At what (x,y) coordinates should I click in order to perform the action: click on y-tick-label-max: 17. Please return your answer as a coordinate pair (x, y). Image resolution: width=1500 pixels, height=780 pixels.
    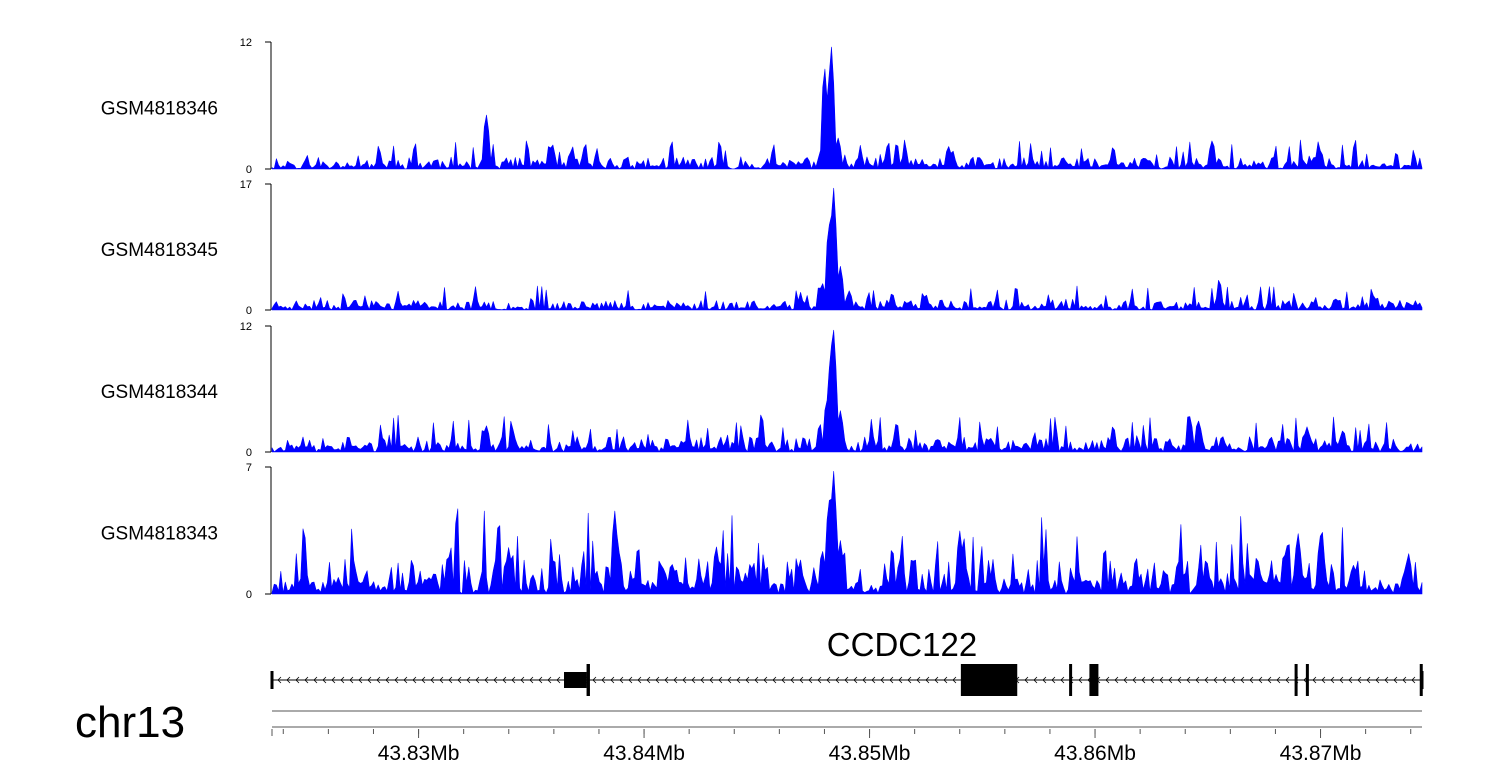
    Looking at the image, I should click on (246, 185).